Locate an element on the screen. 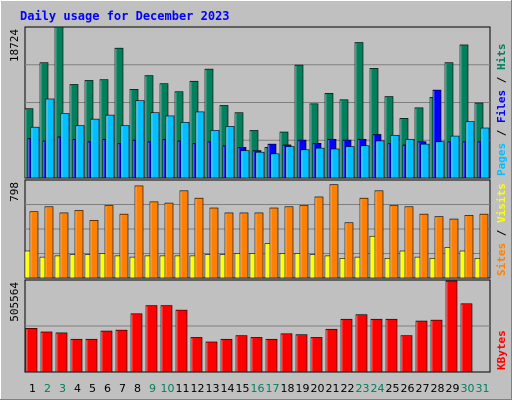  panel-3-legend: KBytes is located at coordinates (501, 350).